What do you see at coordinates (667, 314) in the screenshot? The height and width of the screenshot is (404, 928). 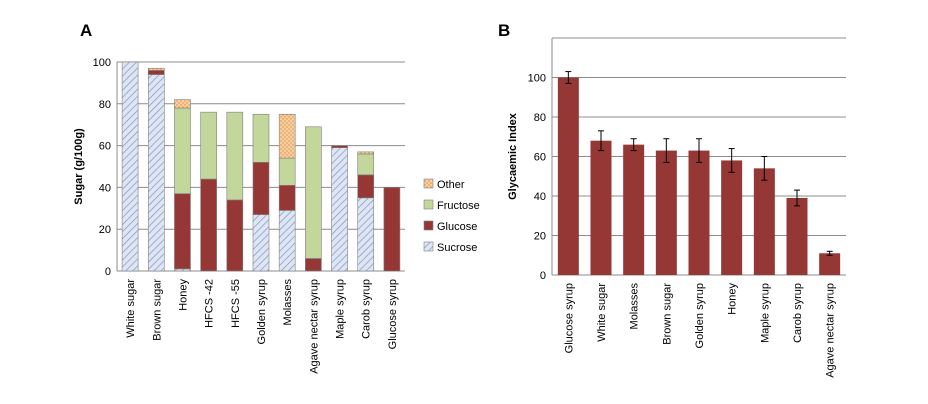 I see `panel-b-x-tick-brown-sugar: Brown sugar` at bounding box center [667, 314].